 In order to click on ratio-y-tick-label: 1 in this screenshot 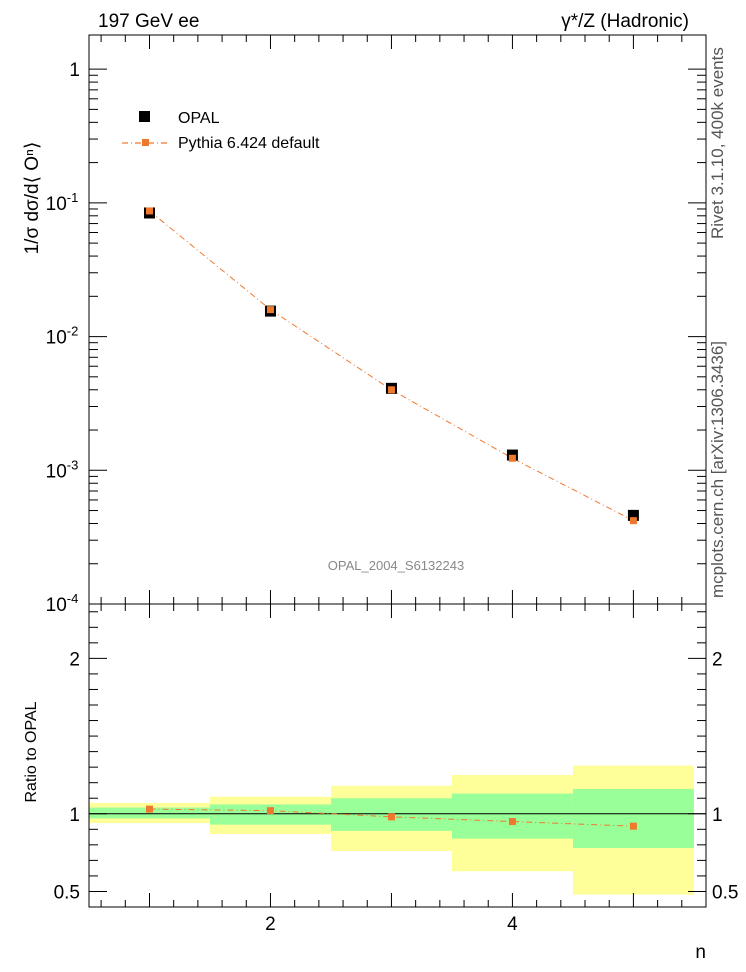, I will do `click(74, 815)`.